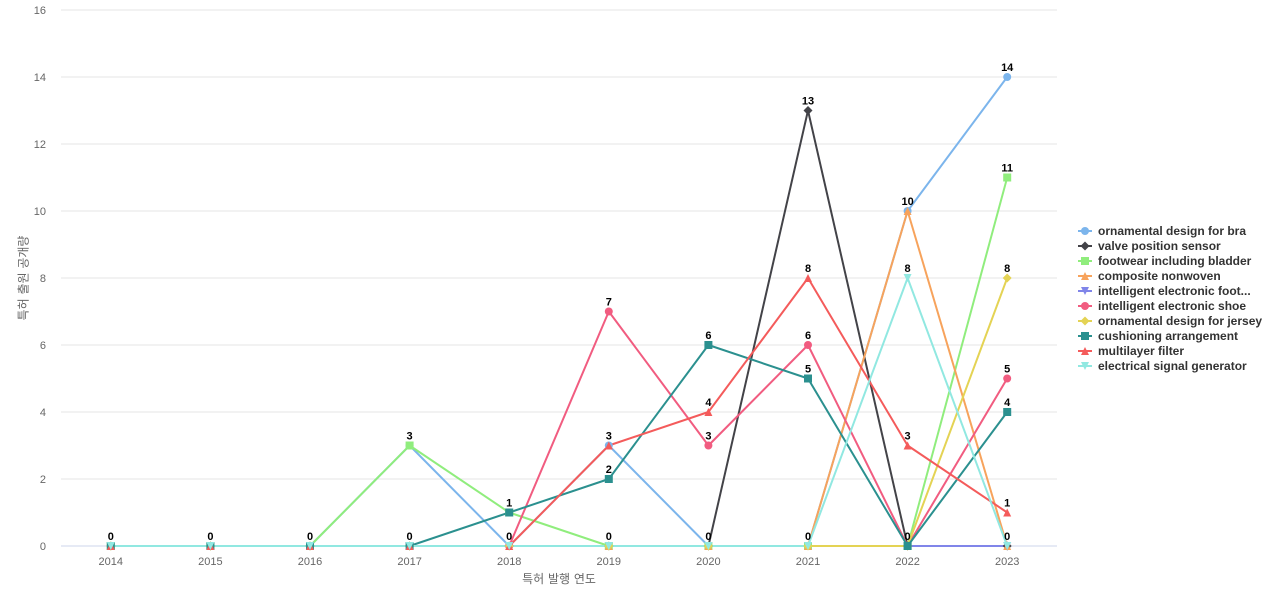 This screenshot has height=600, width=1280. Describe the element at coordinates (43, 346) in the screenshot. I see `y-tick-label: 6` at that location.